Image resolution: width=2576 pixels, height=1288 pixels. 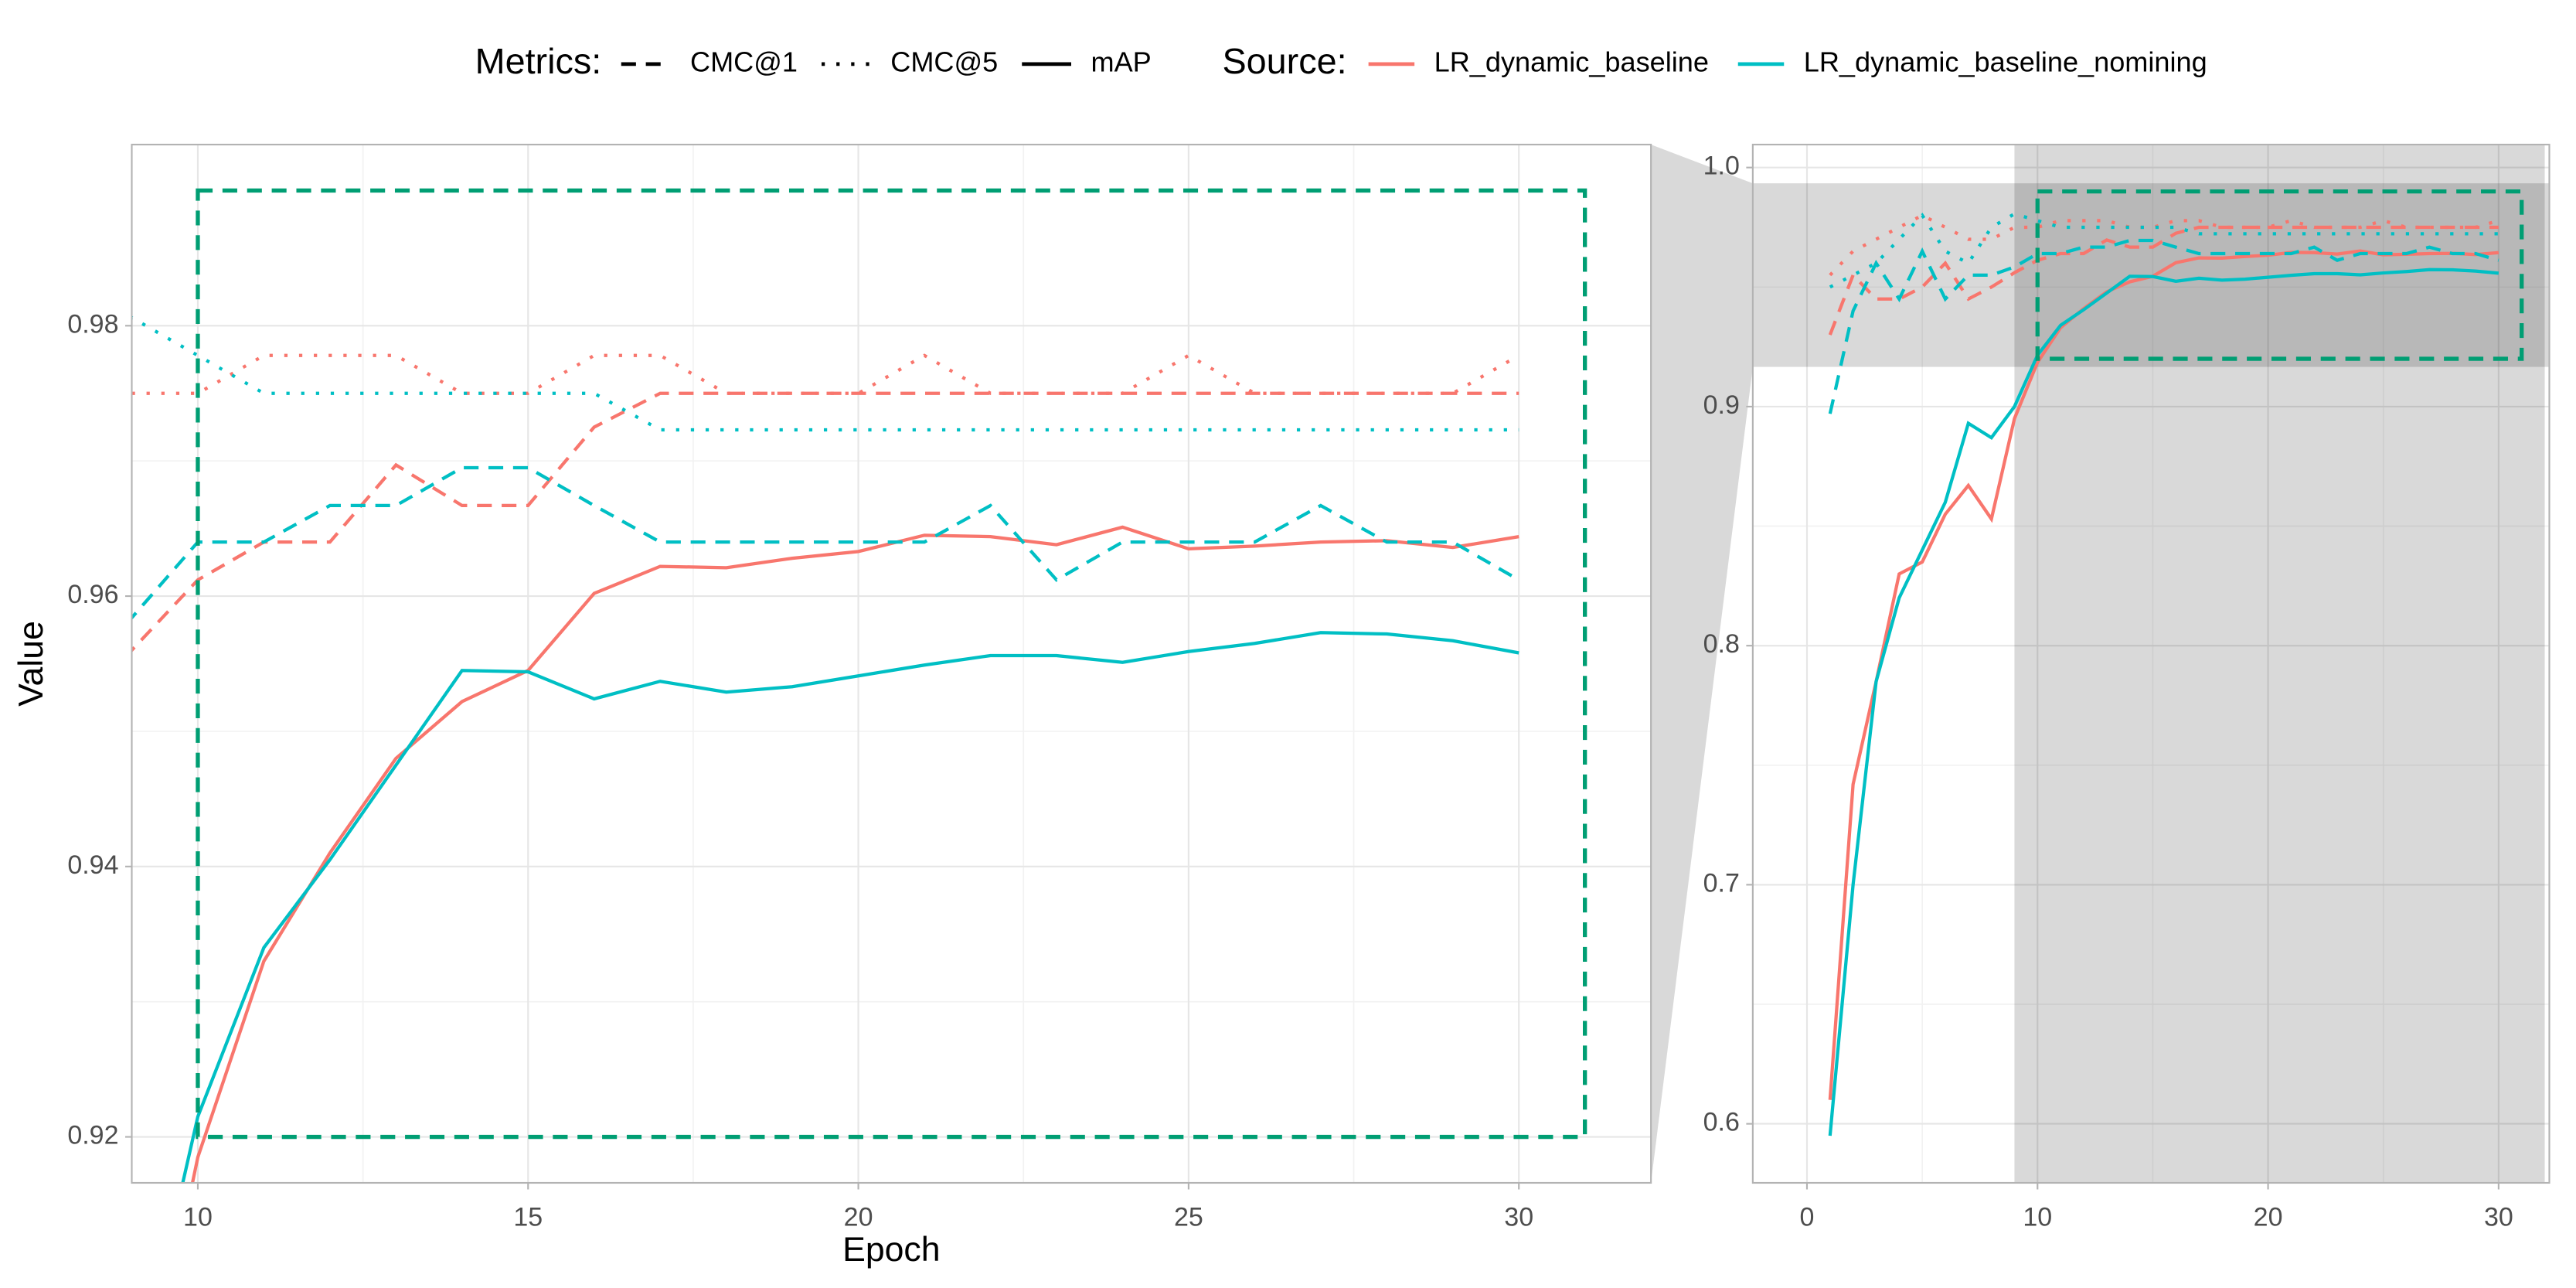 I want to click on legend-title: Source:, so click(x=1285, y=61).